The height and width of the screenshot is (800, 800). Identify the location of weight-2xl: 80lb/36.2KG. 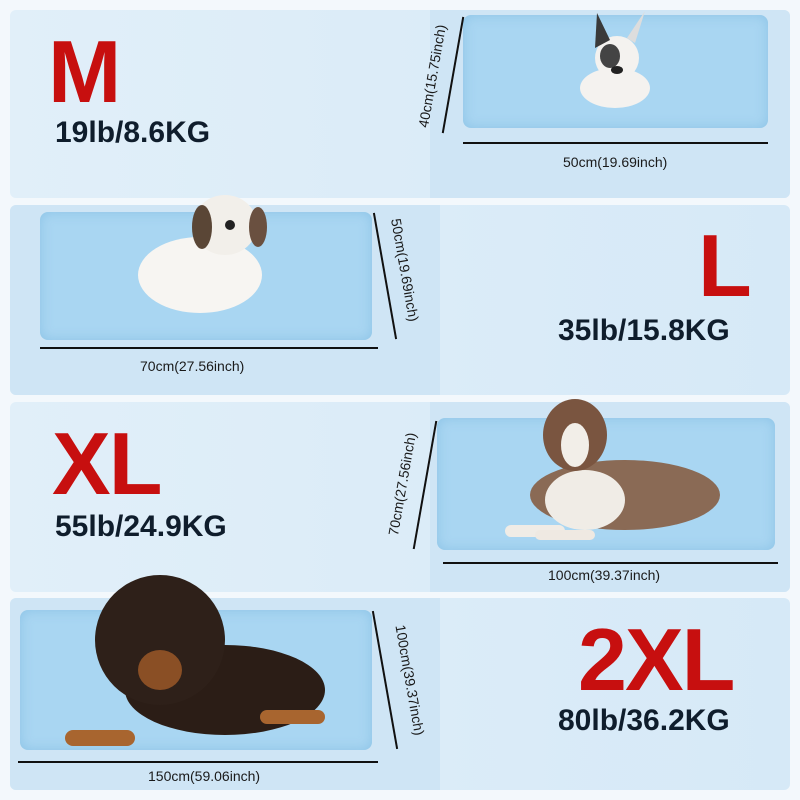
(644, 720).